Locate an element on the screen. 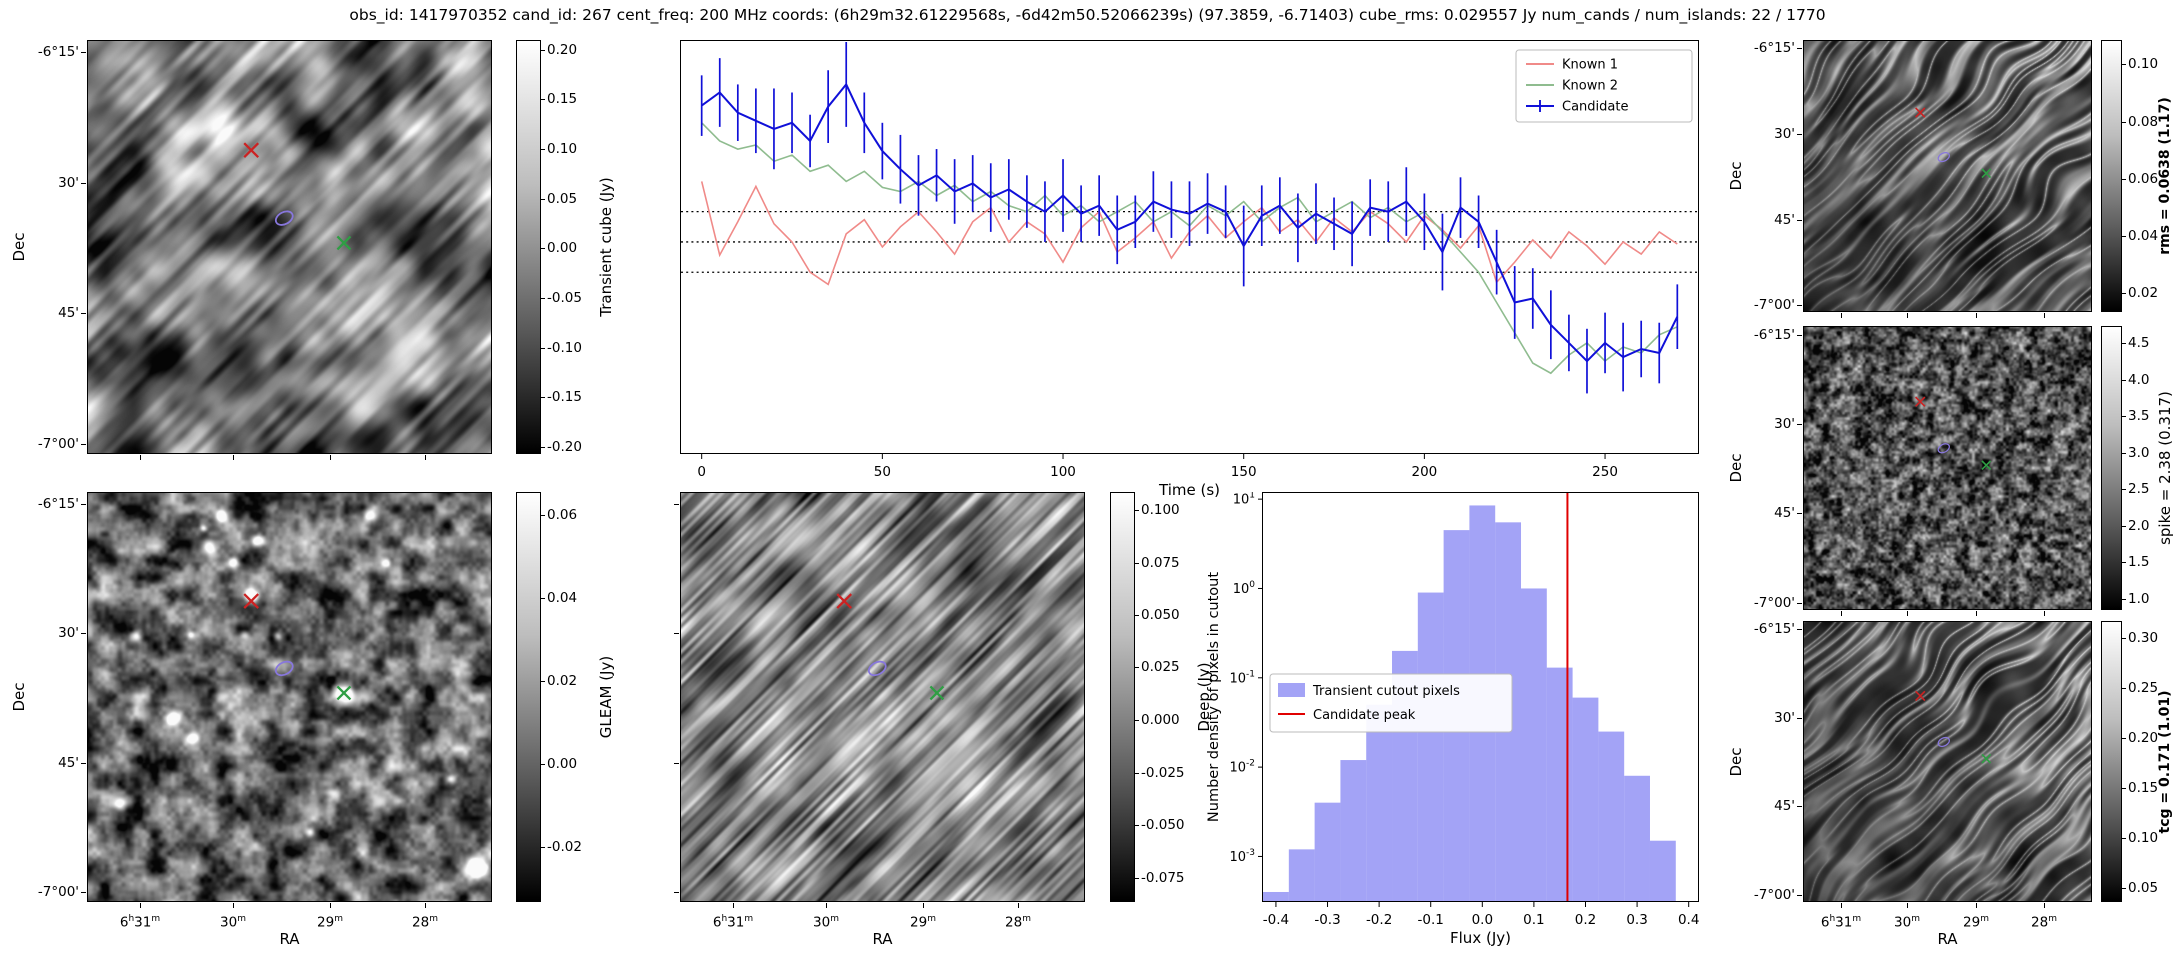  gleam-colorbar is located at coordinates (528, 697).